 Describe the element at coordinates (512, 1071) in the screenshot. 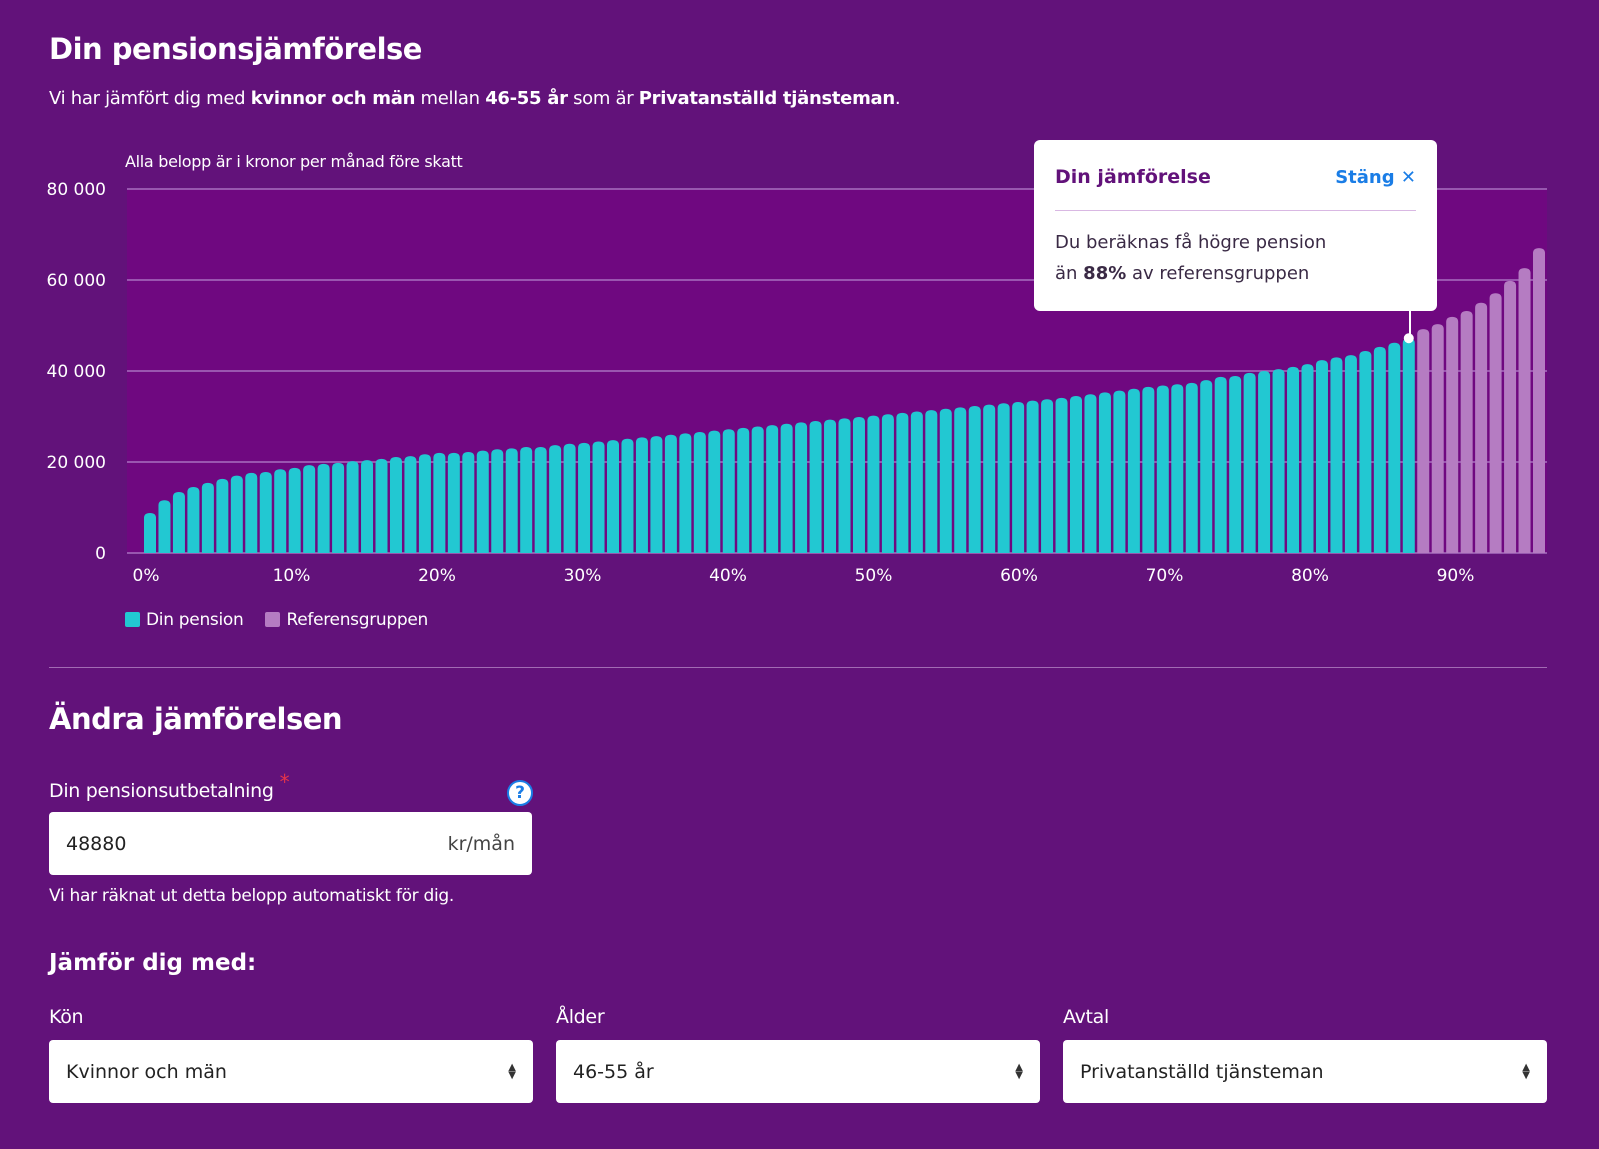

I see `sort-arrows-icon: ▲ ▼` at that location.